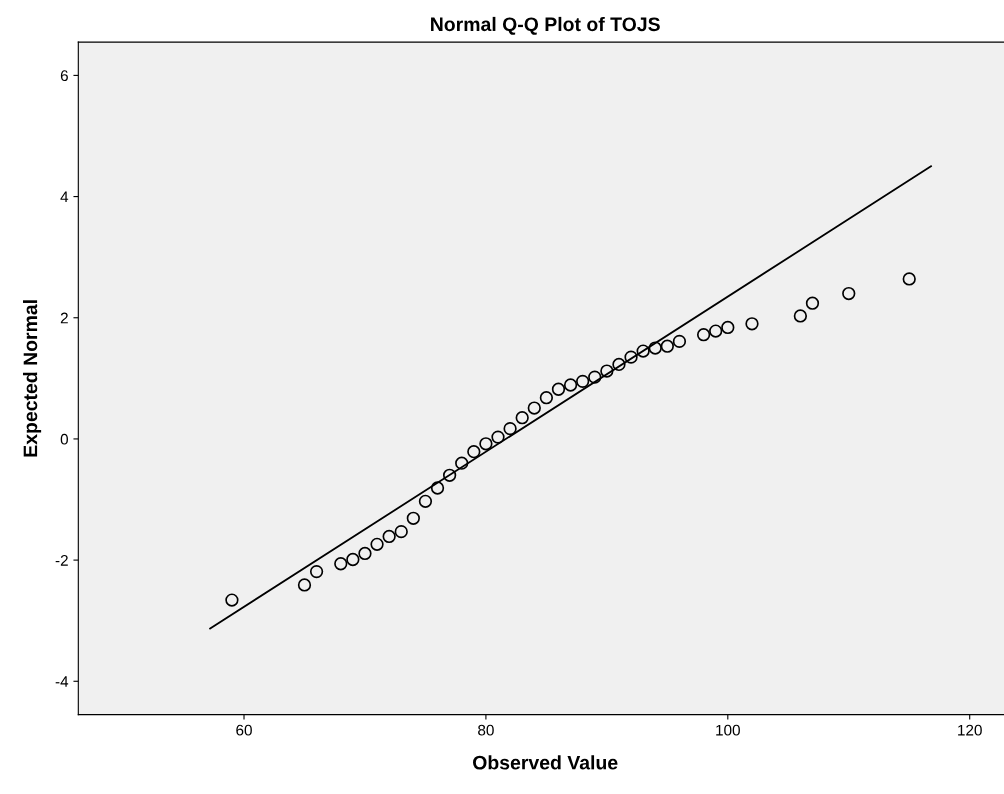 The height and width of the screenshot is (794, 1004). Describe the element at coordinates (64, 76) in the screenshot. I see `y-tick-label: 6` at that location.